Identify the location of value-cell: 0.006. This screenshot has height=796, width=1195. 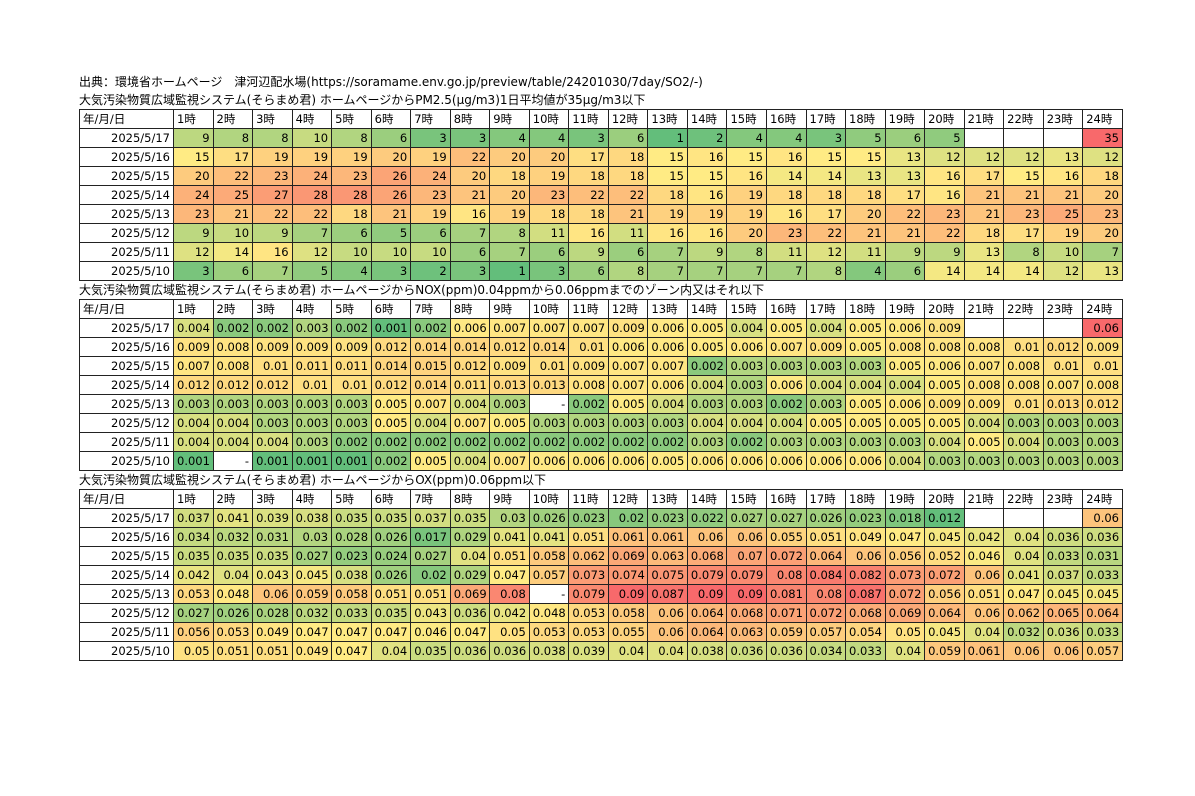
(826, 461).